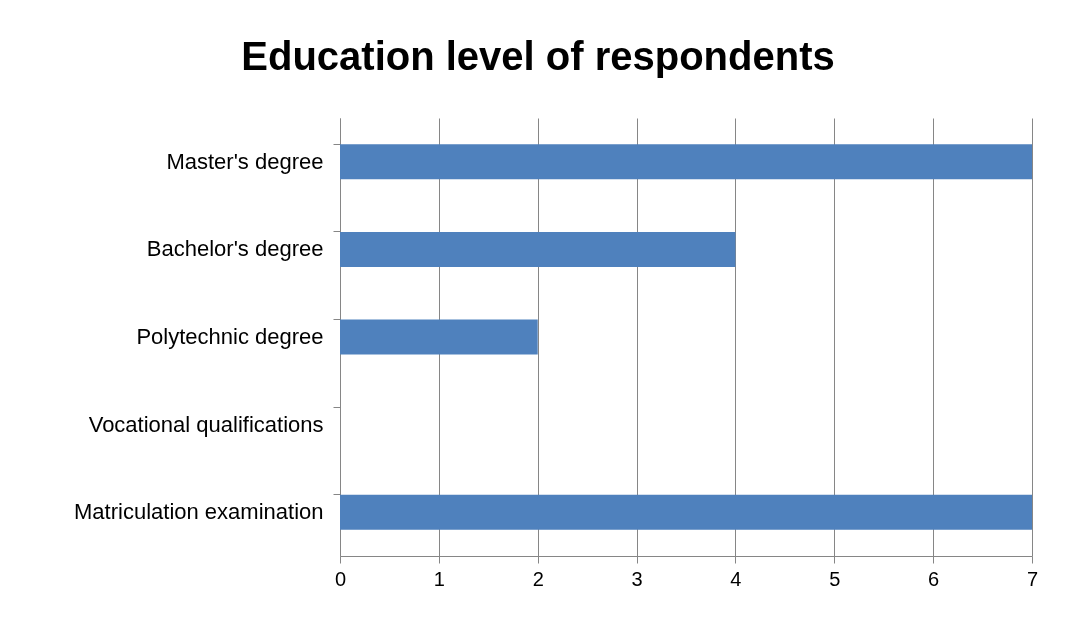 This screenshot has height=618, width=1069. I want to click on x-tick-label: 4, so click(736, 578).